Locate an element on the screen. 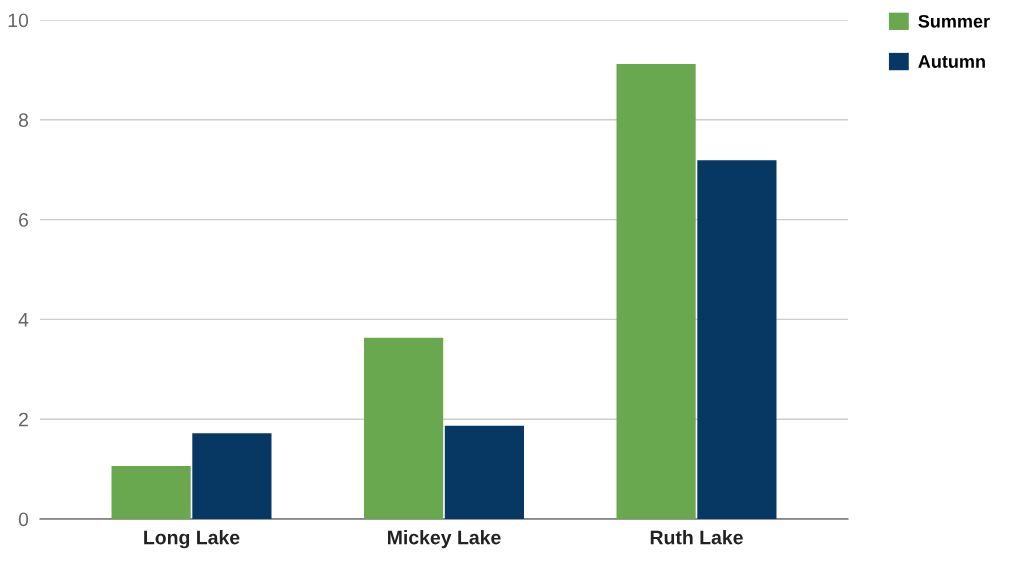 The width and height of the screenshot is (1013, 562). y-tick-label: 4 is located at coordinates (23, 320).